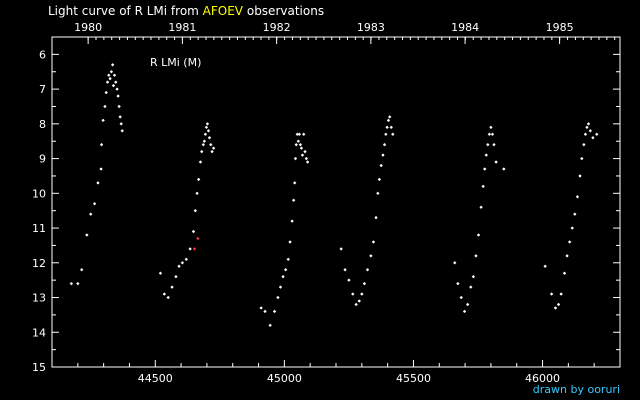  I want to click on credit-text: drawn by ooruri, so click(576, 389).